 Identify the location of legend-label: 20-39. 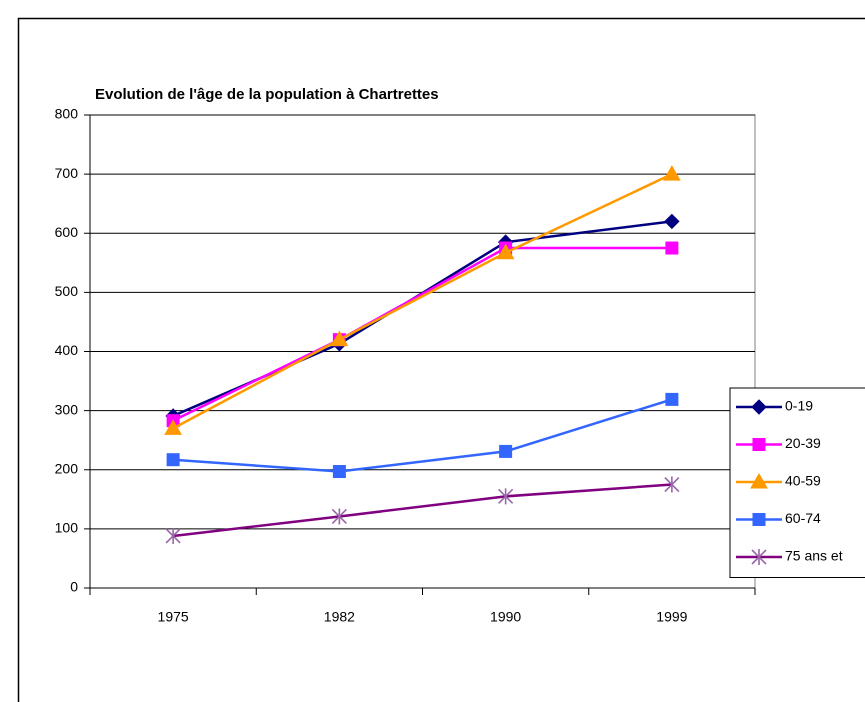
(803, 443).